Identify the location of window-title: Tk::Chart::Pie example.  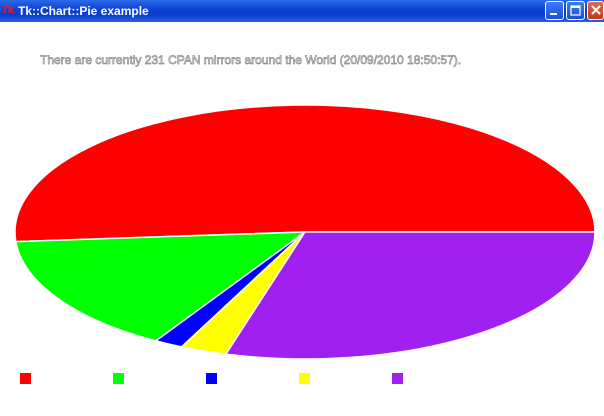
(83, 11).